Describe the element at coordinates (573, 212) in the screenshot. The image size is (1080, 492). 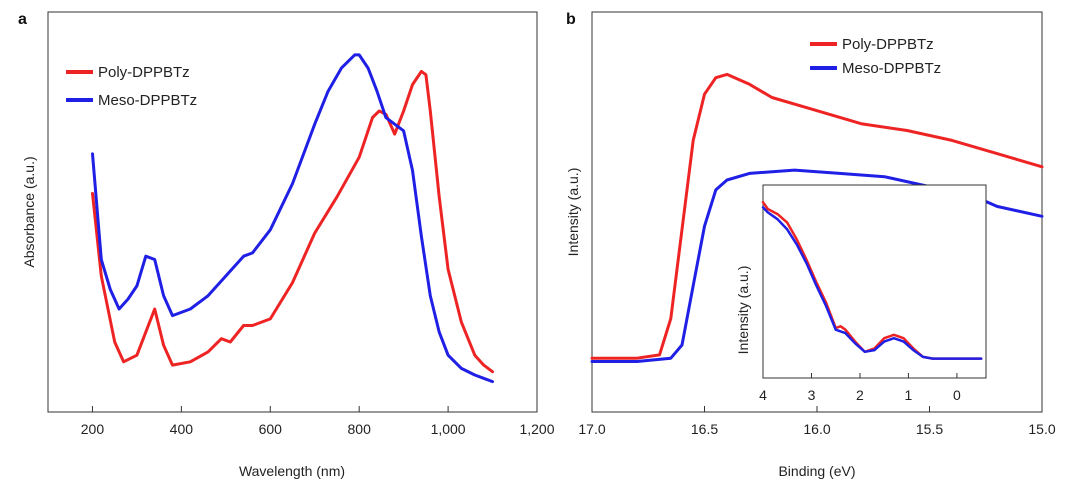
I see `panel-b-ylabel: Intensity (a.u.)` at that location.